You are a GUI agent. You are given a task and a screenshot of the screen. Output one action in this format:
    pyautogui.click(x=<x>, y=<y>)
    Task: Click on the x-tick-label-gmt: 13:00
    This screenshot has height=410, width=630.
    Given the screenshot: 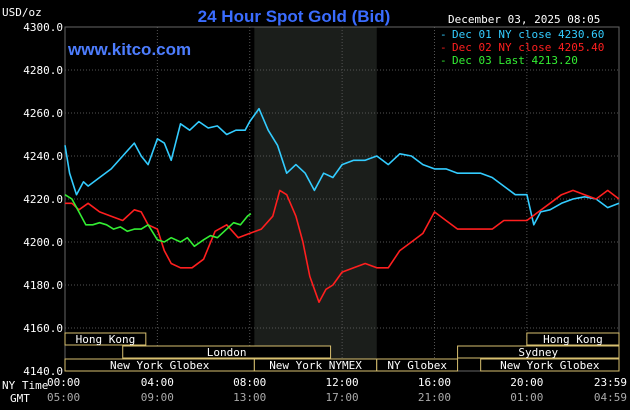 What is the action you would take?
    pyautogui.click(x=249, y=397)
    